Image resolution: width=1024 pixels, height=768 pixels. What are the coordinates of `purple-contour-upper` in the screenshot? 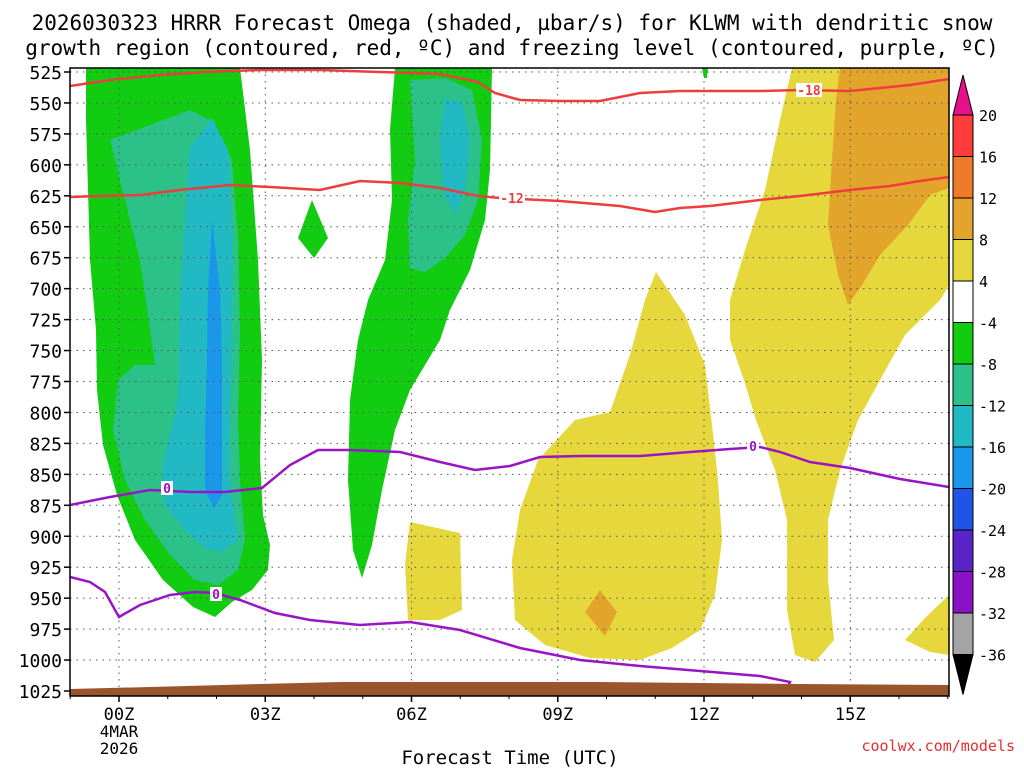 It's located at (509, 476).